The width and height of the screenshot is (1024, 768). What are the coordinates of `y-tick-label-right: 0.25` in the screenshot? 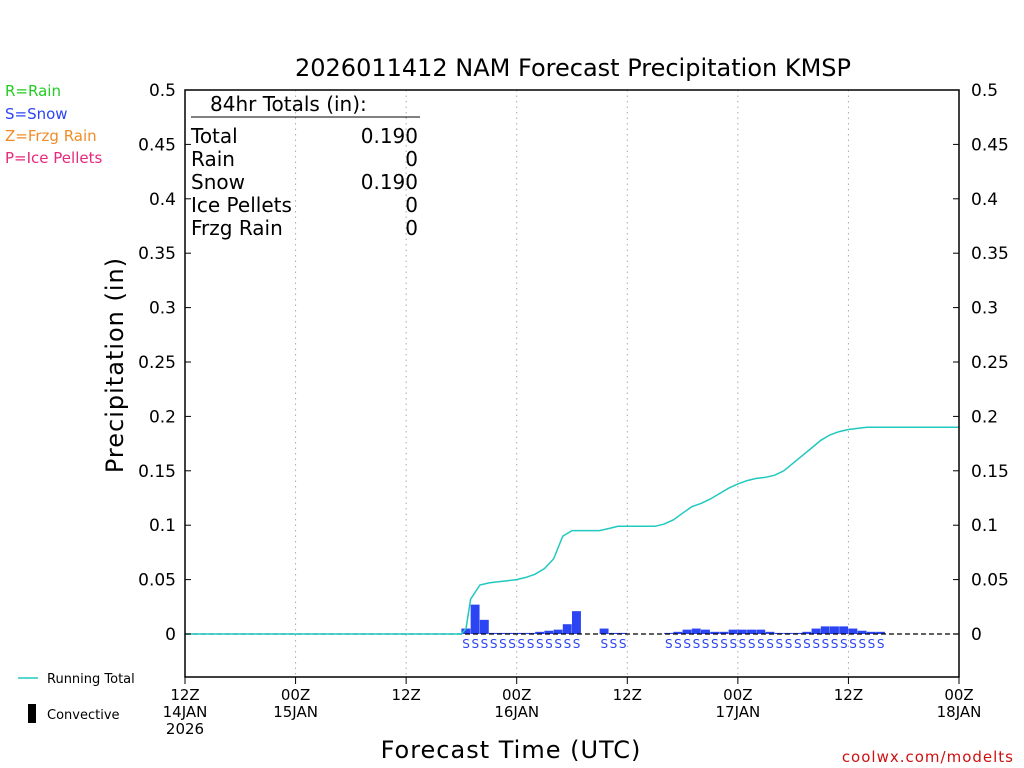 It's located at (990, 363).